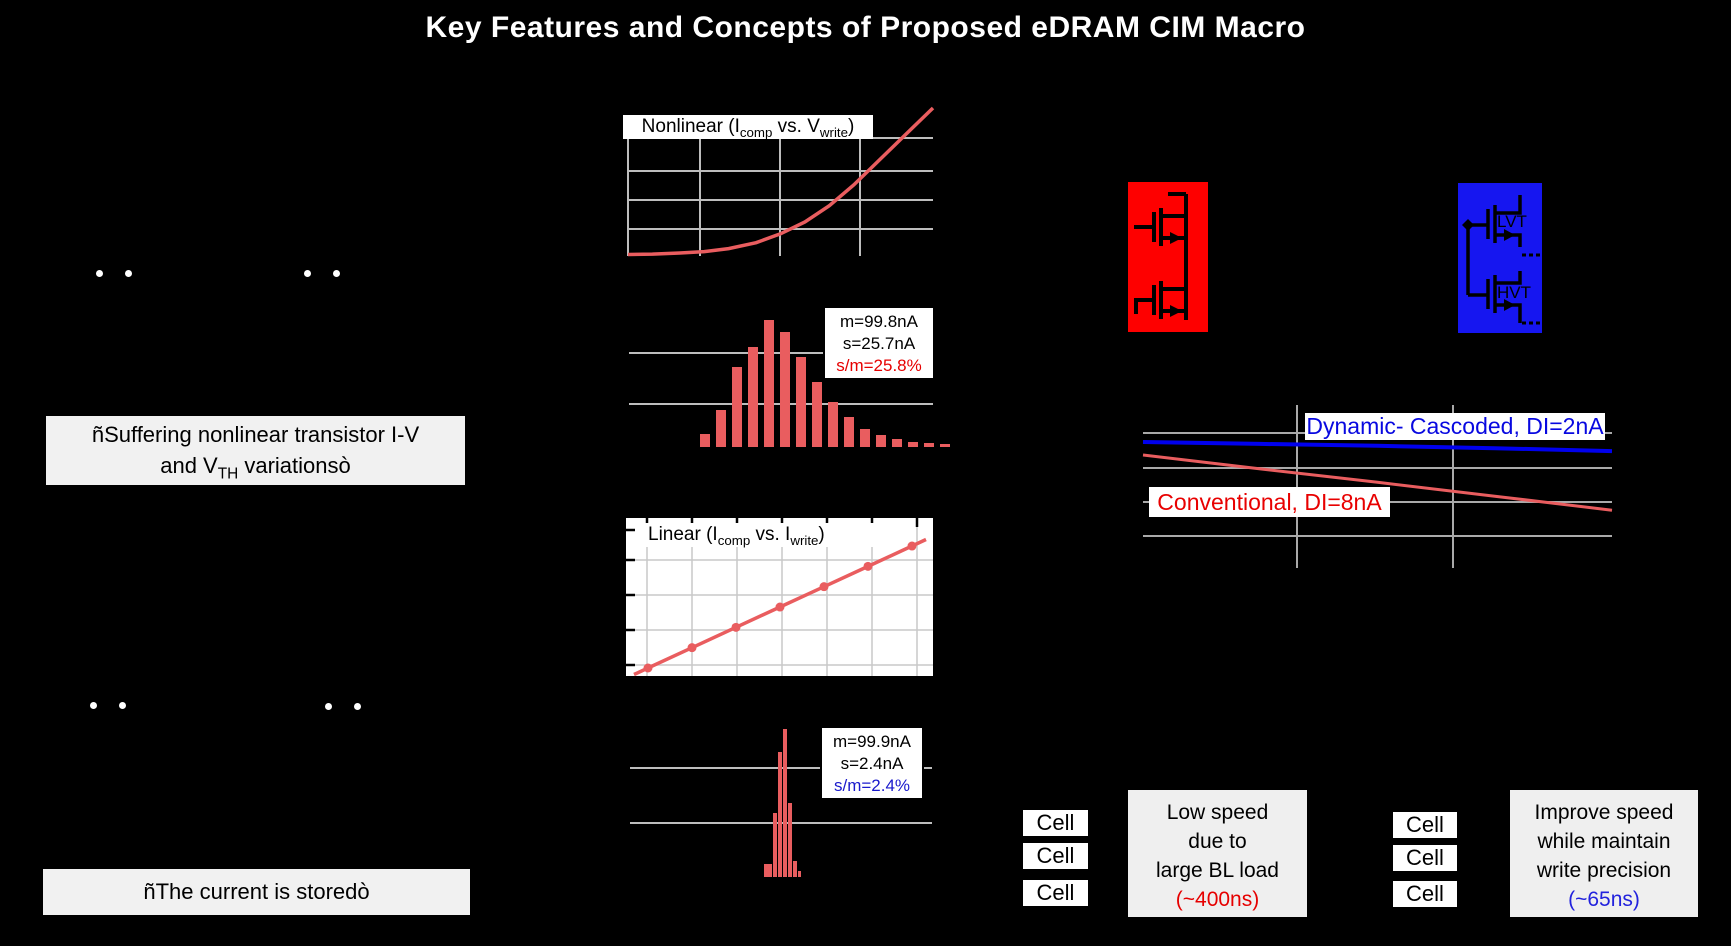 The height and width of the screenshot is (946, 1731). I want to click on stat-mu: m=99.9nA, so click(872, 741).